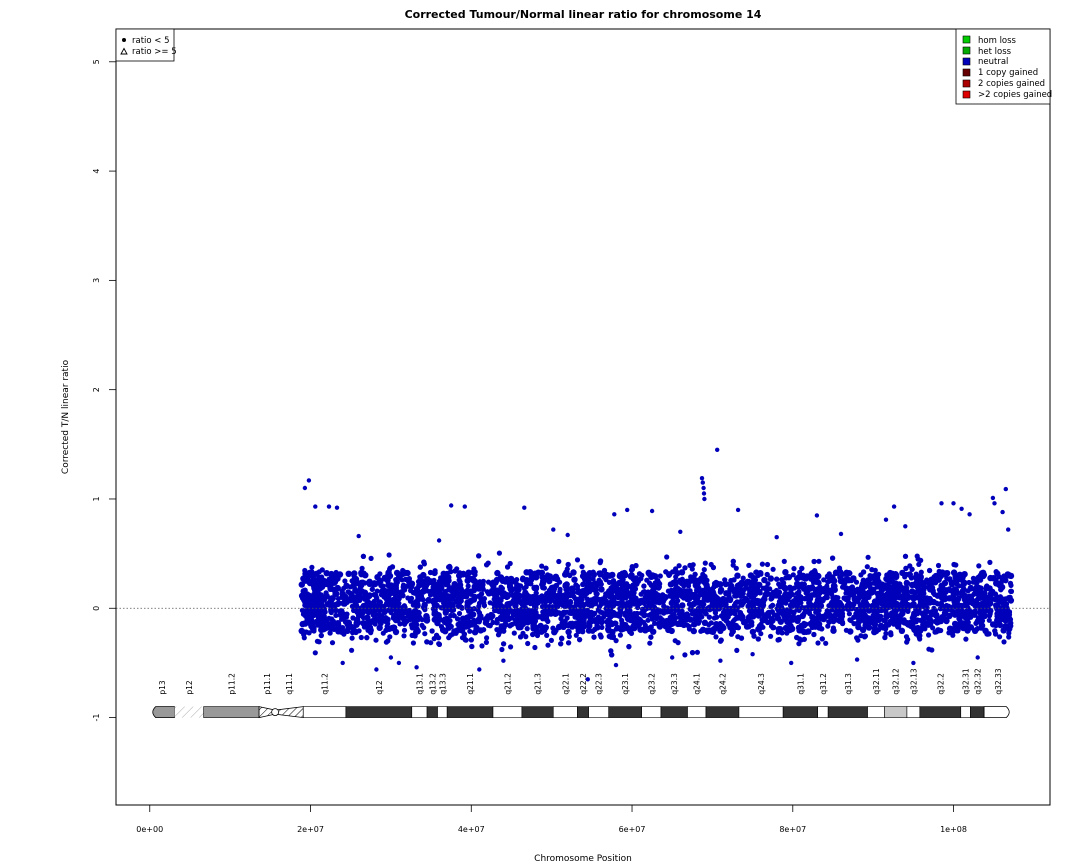 Image resolution: width=1080 pixels, height=864 pixels. What do you see at coordinates (993, 62) in the screenshot?
I see `legend-label-neutral: neutral` at bounding box center [993, 62].